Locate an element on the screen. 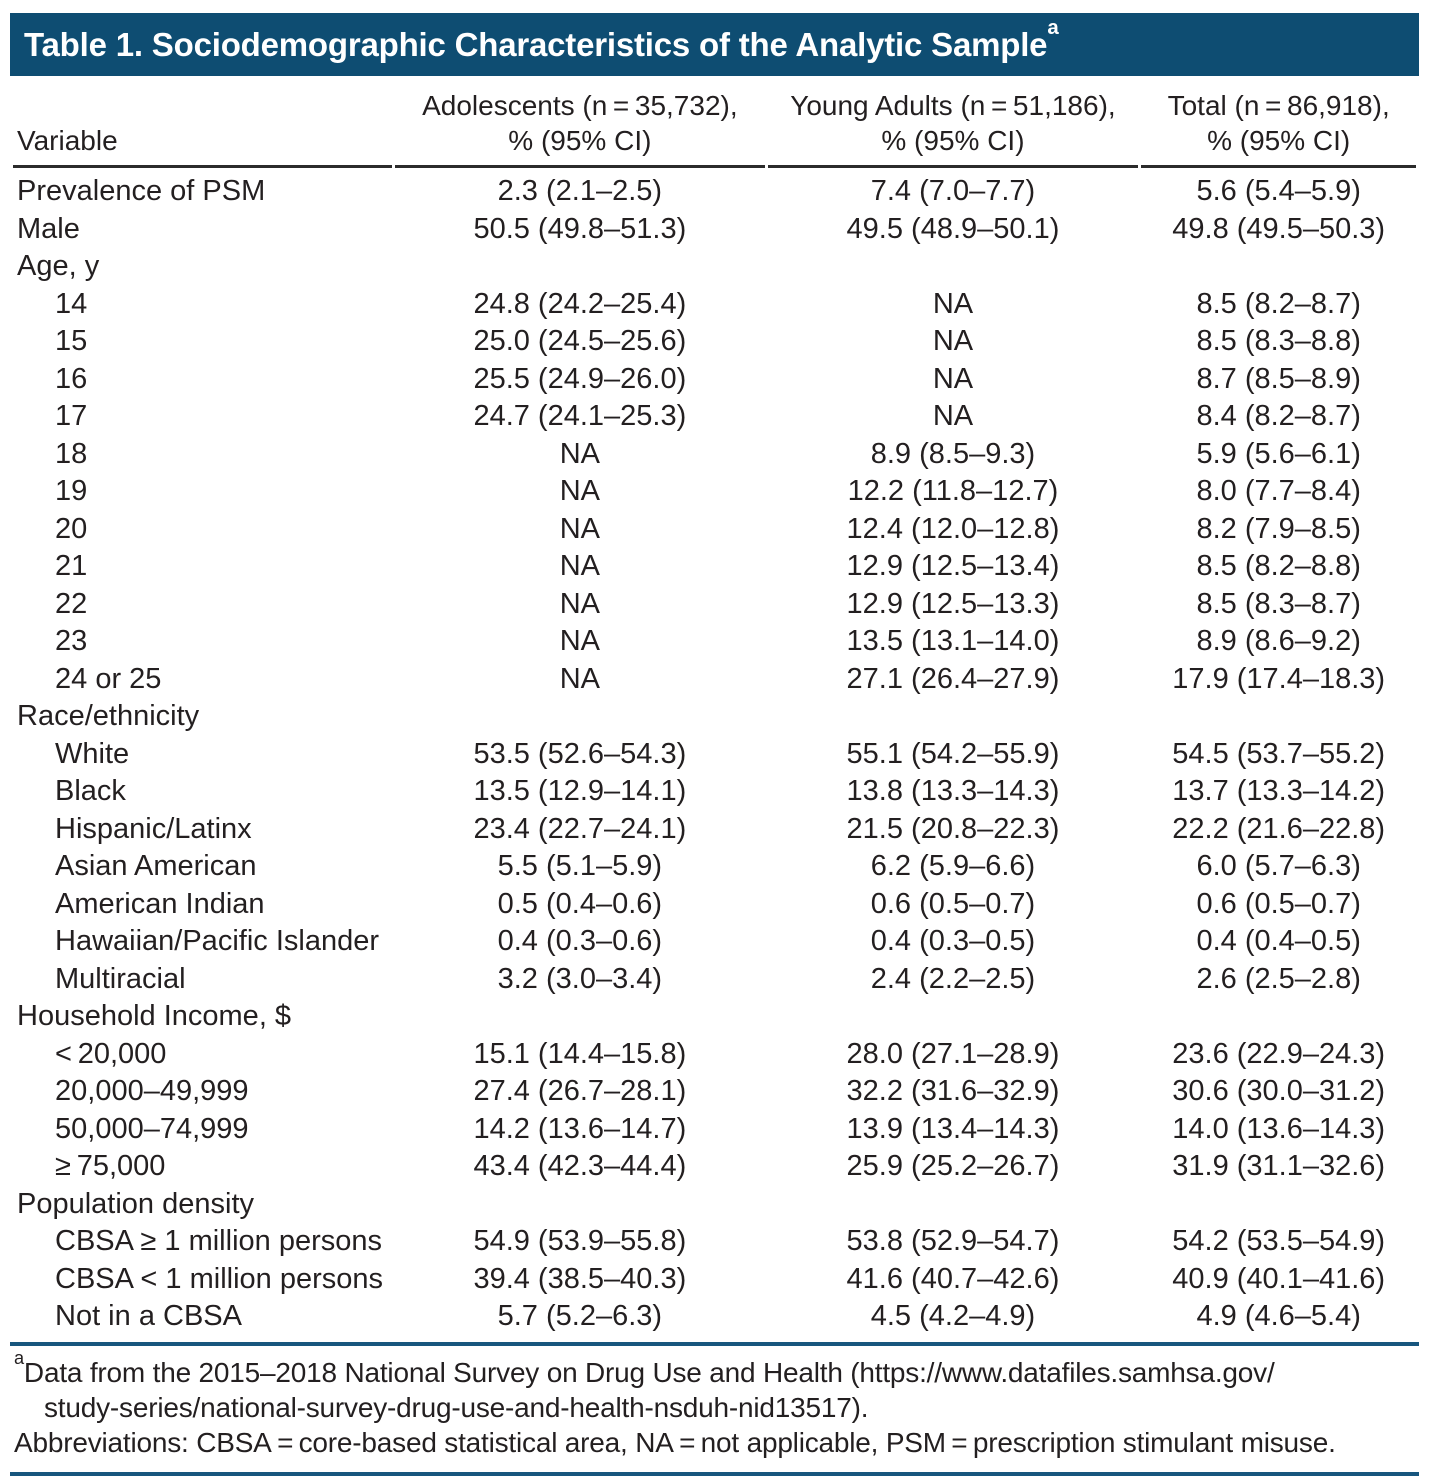 The width and height of the screenshot is (1429, 1484). row-label: < 20,000 is located at coordinates (111, 1053).